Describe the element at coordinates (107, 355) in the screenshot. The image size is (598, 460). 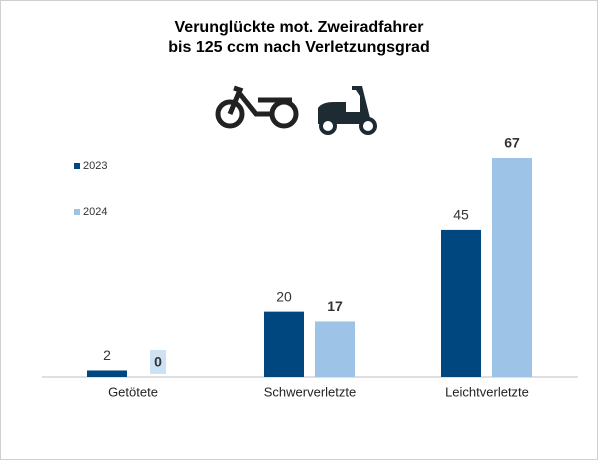
I see `data-label: 2` at that location.